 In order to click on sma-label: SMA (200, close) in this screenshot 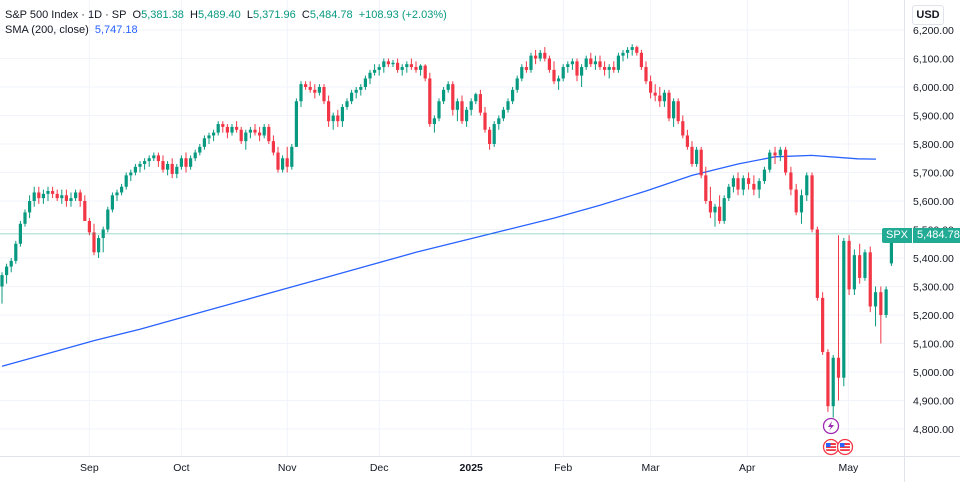, I will do `click(47, 30)`.